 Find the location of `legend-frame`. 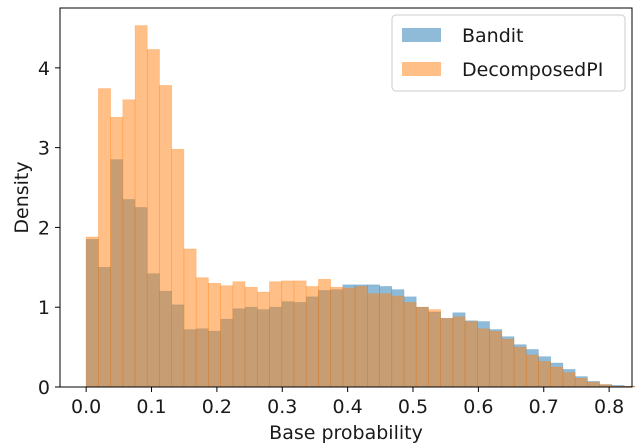

legend-frame is located at coordinates (508, 53).